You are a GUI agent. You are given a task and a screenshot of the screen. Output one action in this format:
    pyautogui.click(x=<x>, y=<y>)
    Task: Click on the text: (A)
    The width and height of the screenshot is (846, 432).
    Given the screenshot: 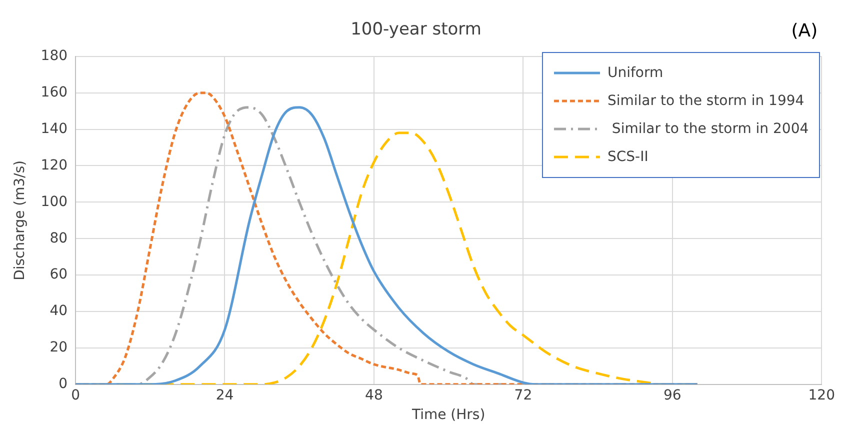 What is the action you would take?
    pyautogui.click(x=804, y=31)
    